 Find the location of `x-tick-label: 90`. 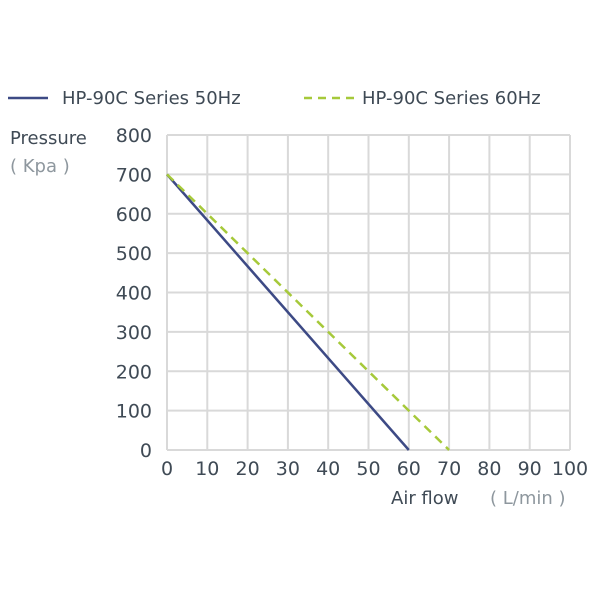

x-tick-label: 90 is located at coordinates (530, 469).